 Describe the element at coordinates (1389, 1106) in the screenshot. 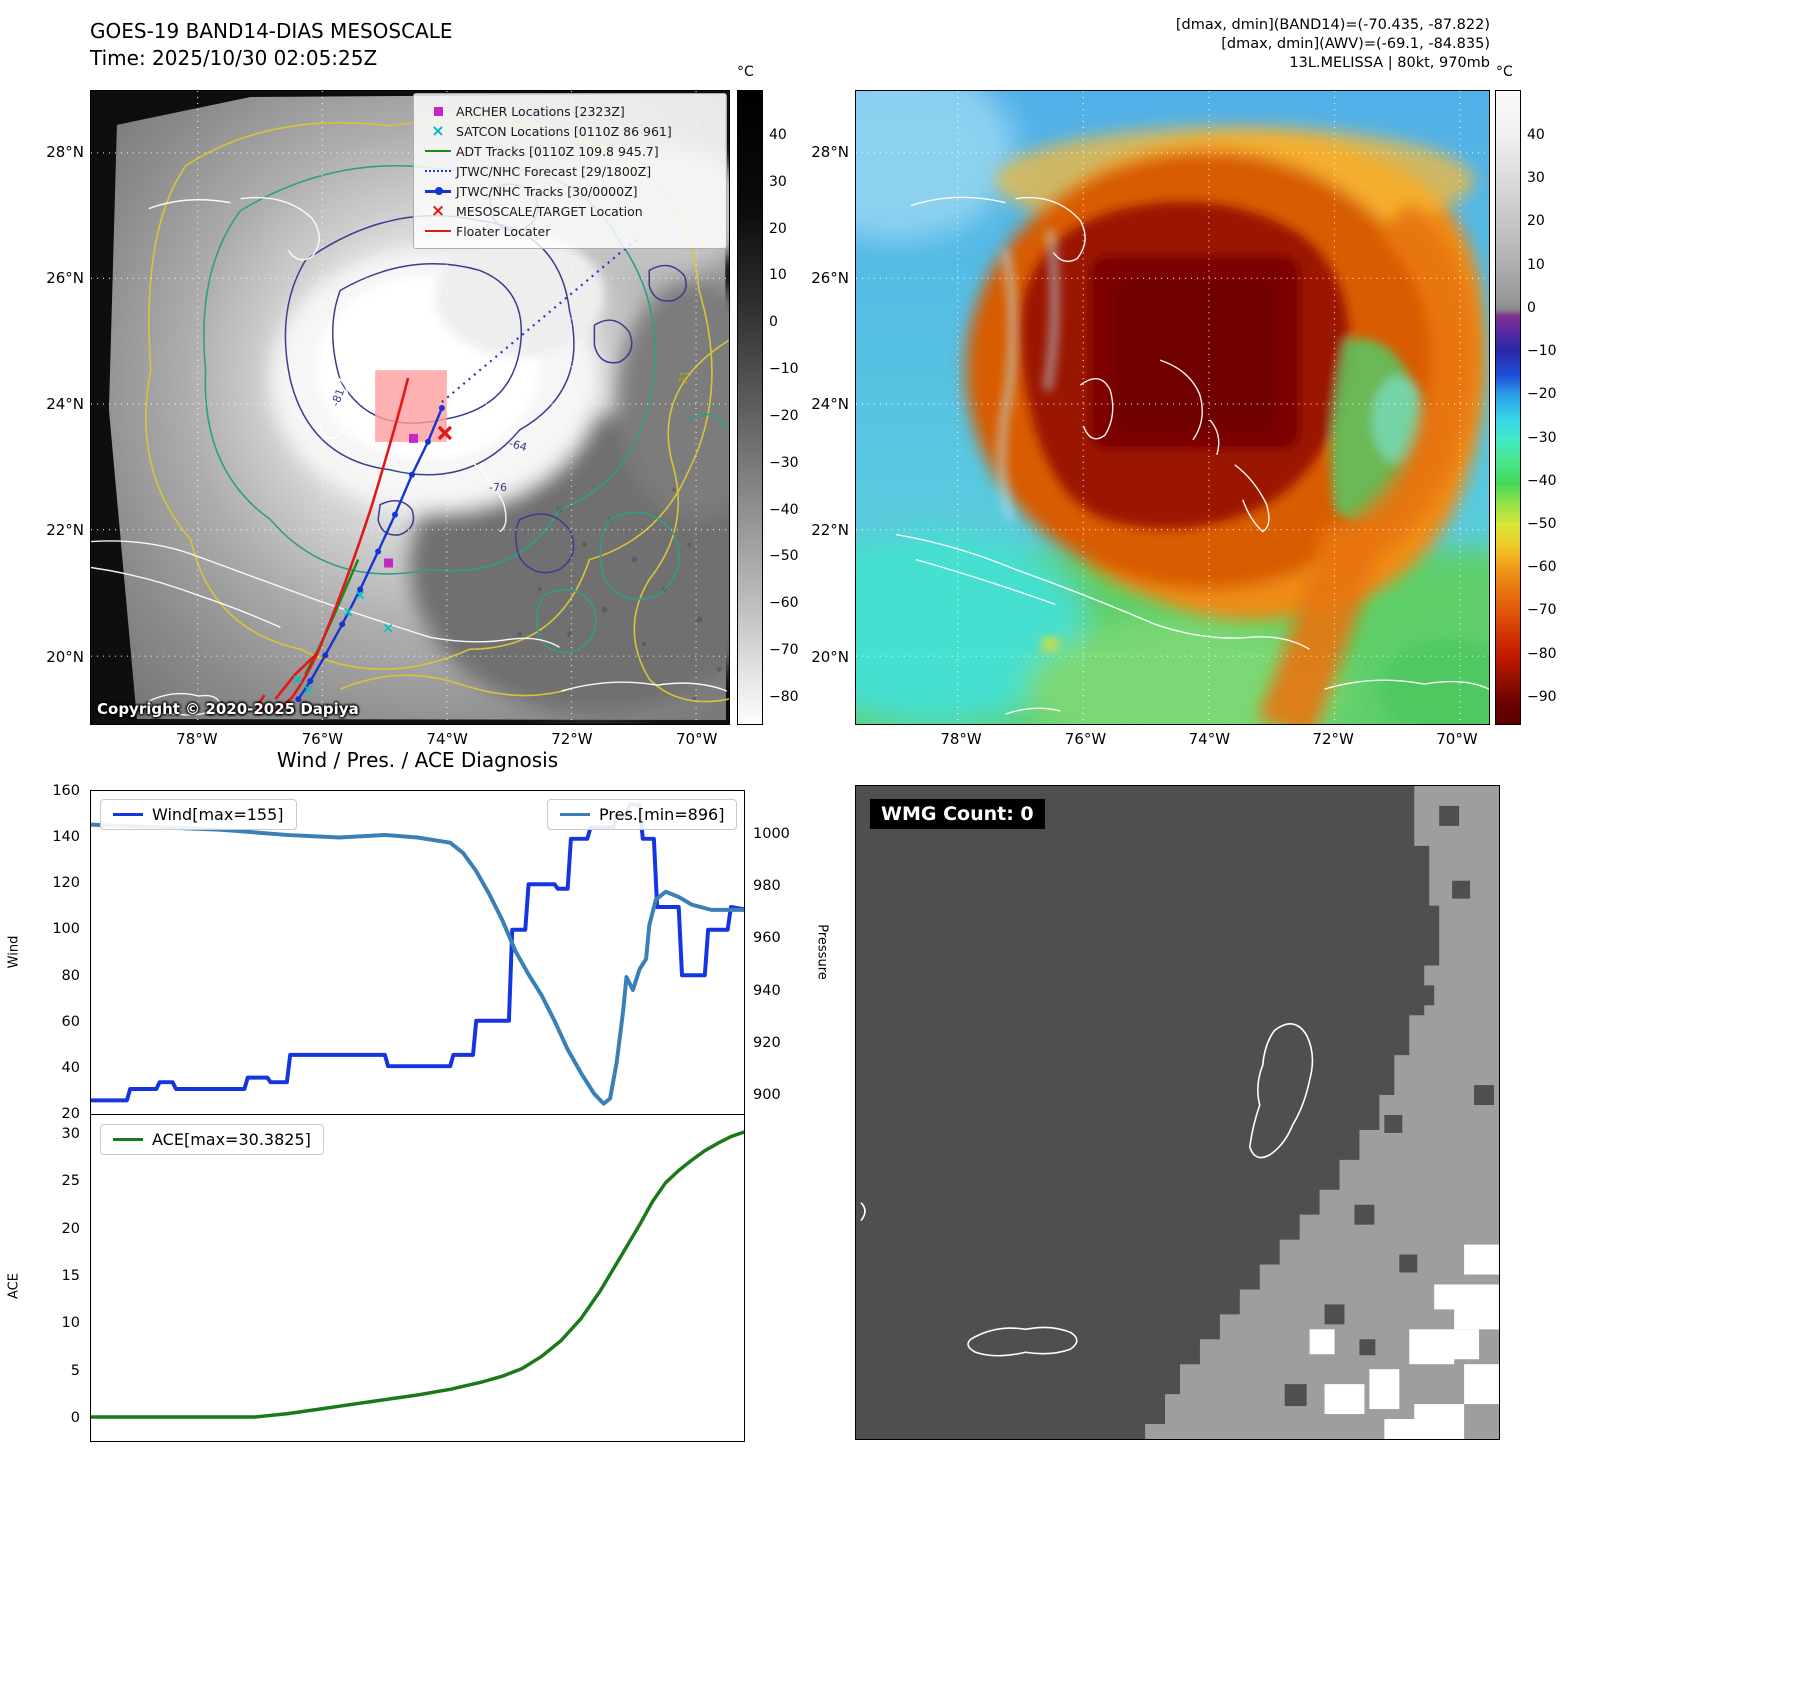

I see `dark-cells` at that location.